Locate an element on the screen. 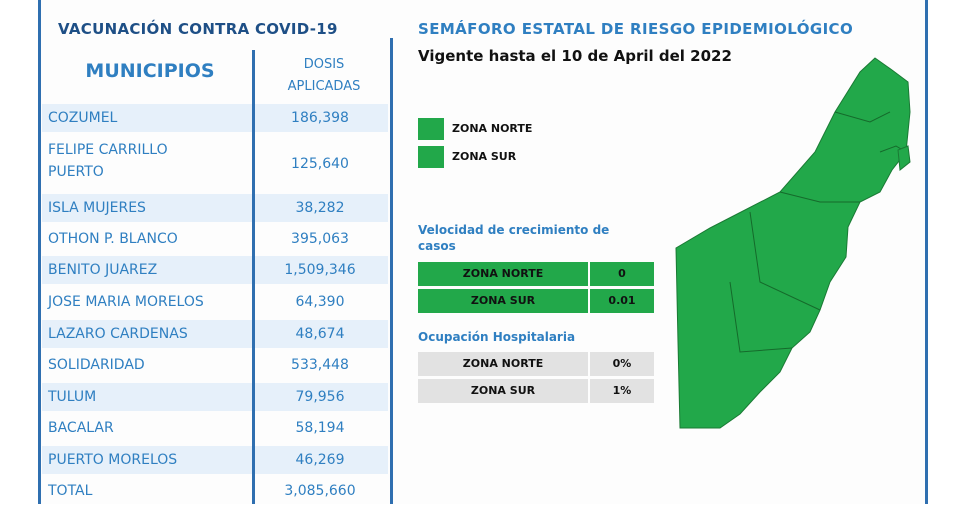  table-row: BACALAR 58,194 is located at coordinates (215, 428).